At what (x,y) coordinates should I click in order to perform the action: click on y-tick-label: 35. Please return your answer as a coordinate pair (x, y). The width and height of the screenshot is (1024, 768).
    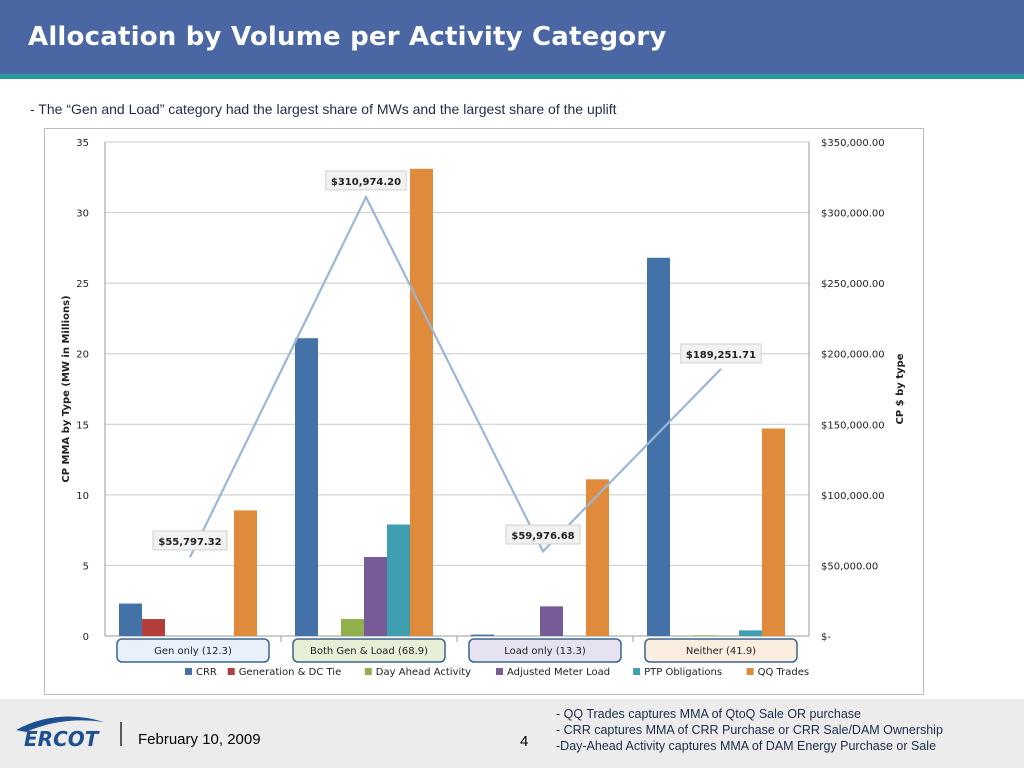
    Looking at the image, I should click on (82, 143).